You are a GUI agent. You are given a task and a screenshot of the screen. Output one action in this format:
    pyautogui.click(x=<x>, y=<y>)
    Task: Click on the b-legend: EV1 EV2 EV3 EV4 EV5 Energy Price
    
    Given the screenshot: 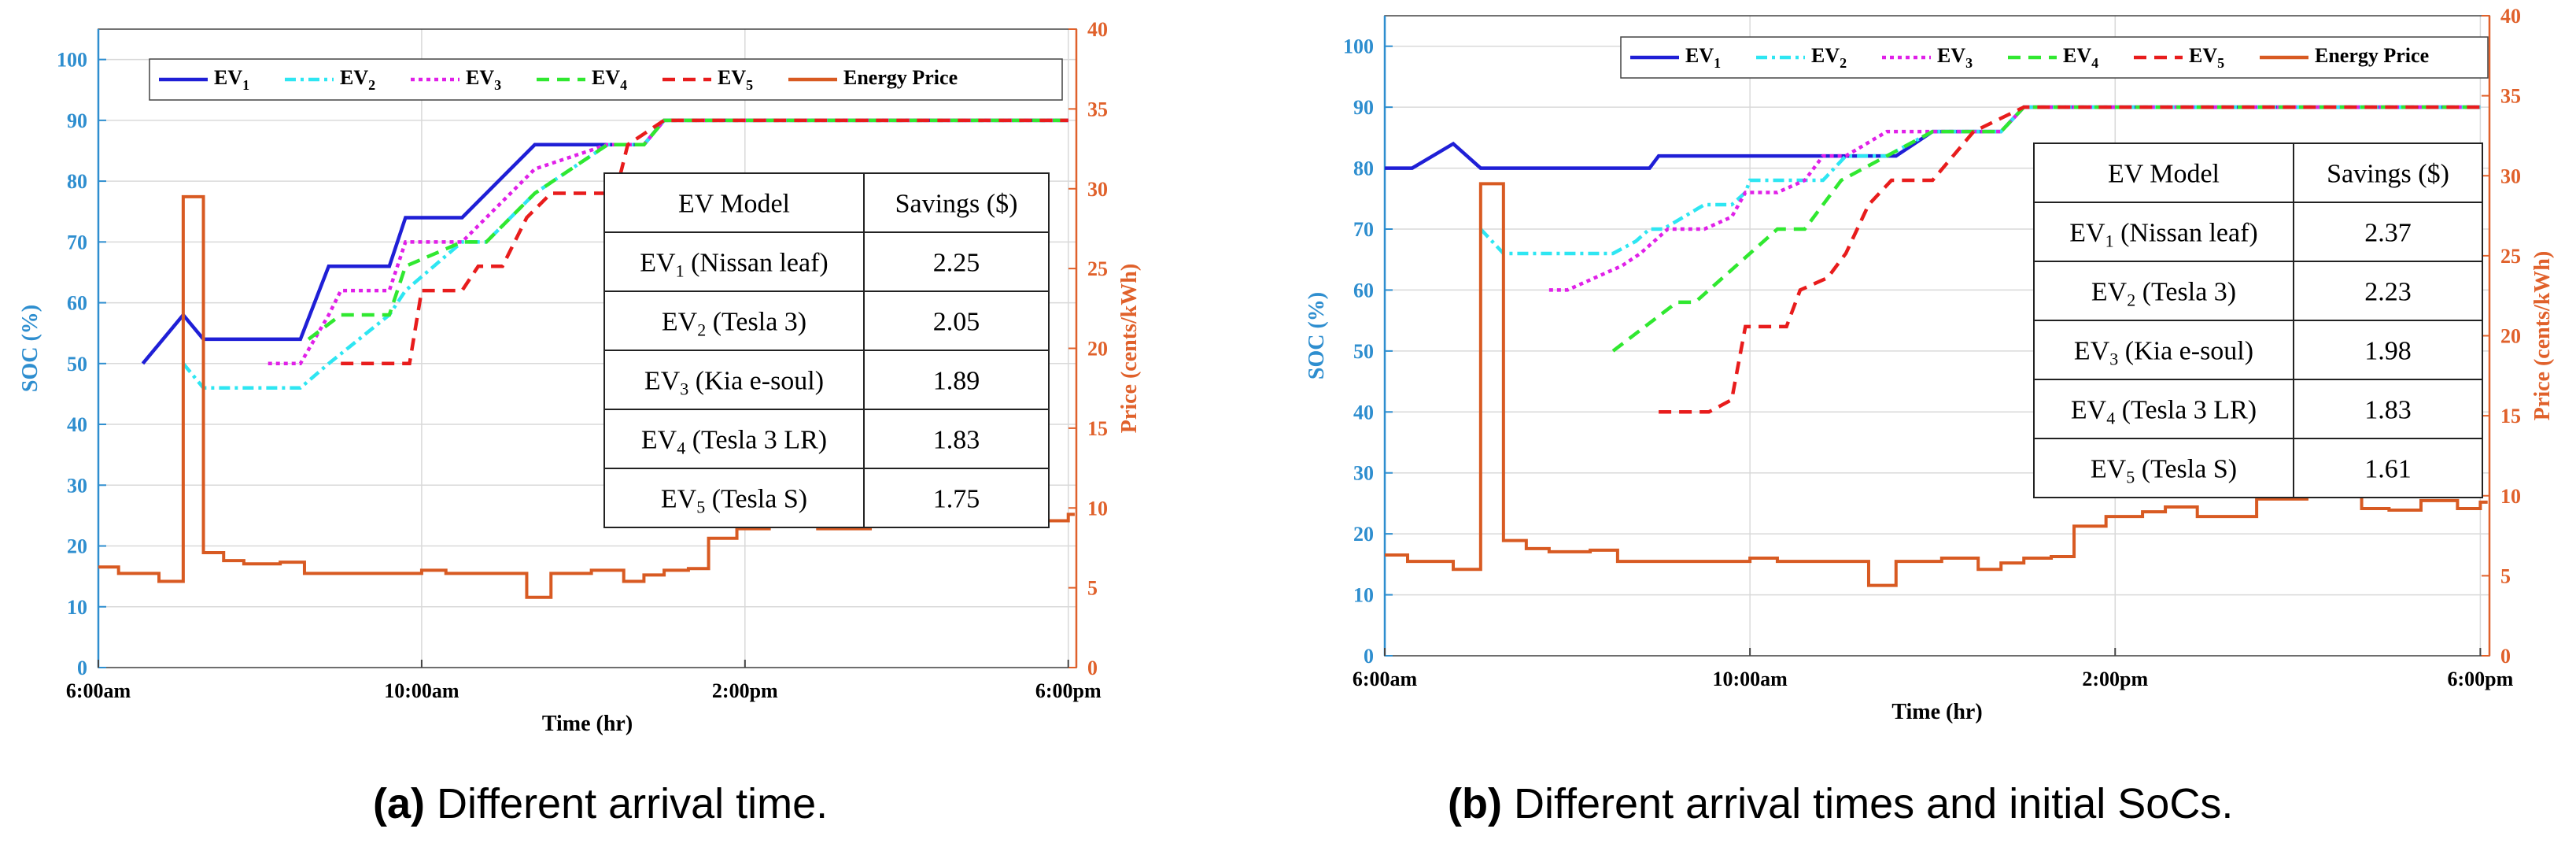 What is the action you would take?
    pyautogui.click(x=2054, y=57)
    